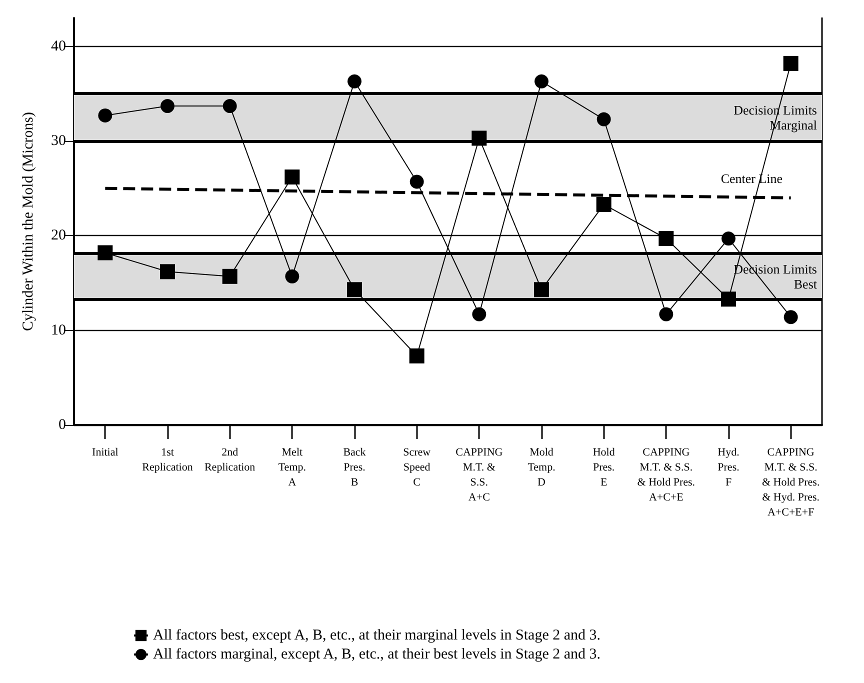 Image resolution: width=864 pixels, height=683 pixels. Describe the element at coordinates (58, 46) in the screenshot. I see `y-tick-label: 40` at that location.